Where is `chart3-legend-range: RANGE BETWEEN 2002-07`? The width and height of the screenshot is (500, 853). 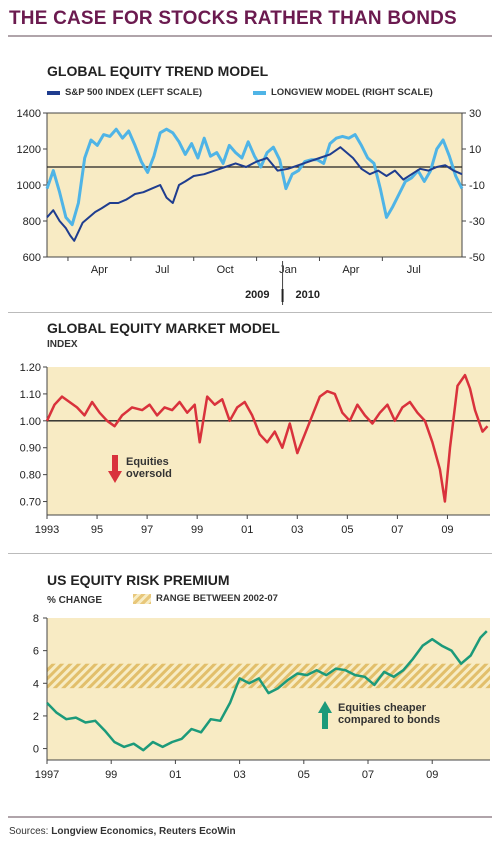
chart3-legend-range: RANGE BETWEEN 2002-07 is located at coordinates (205, 598).